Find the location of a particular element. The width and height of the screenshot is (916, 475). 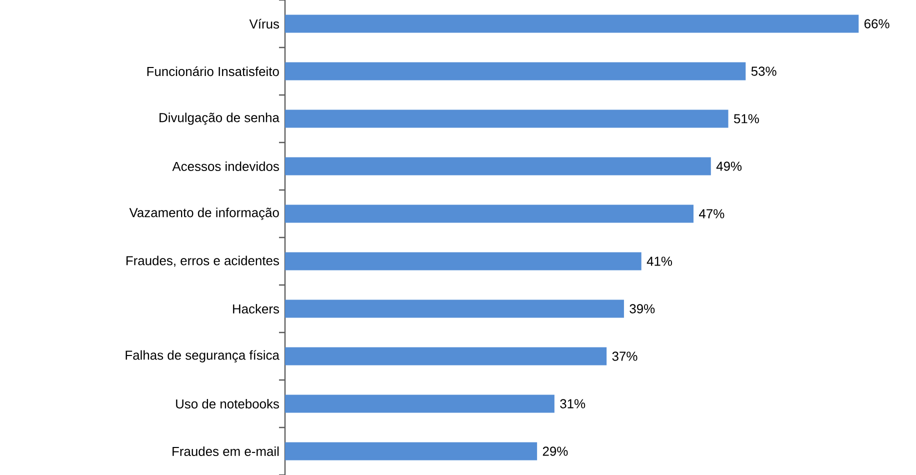

data-label: 39% is located at coordinates (642, 309).